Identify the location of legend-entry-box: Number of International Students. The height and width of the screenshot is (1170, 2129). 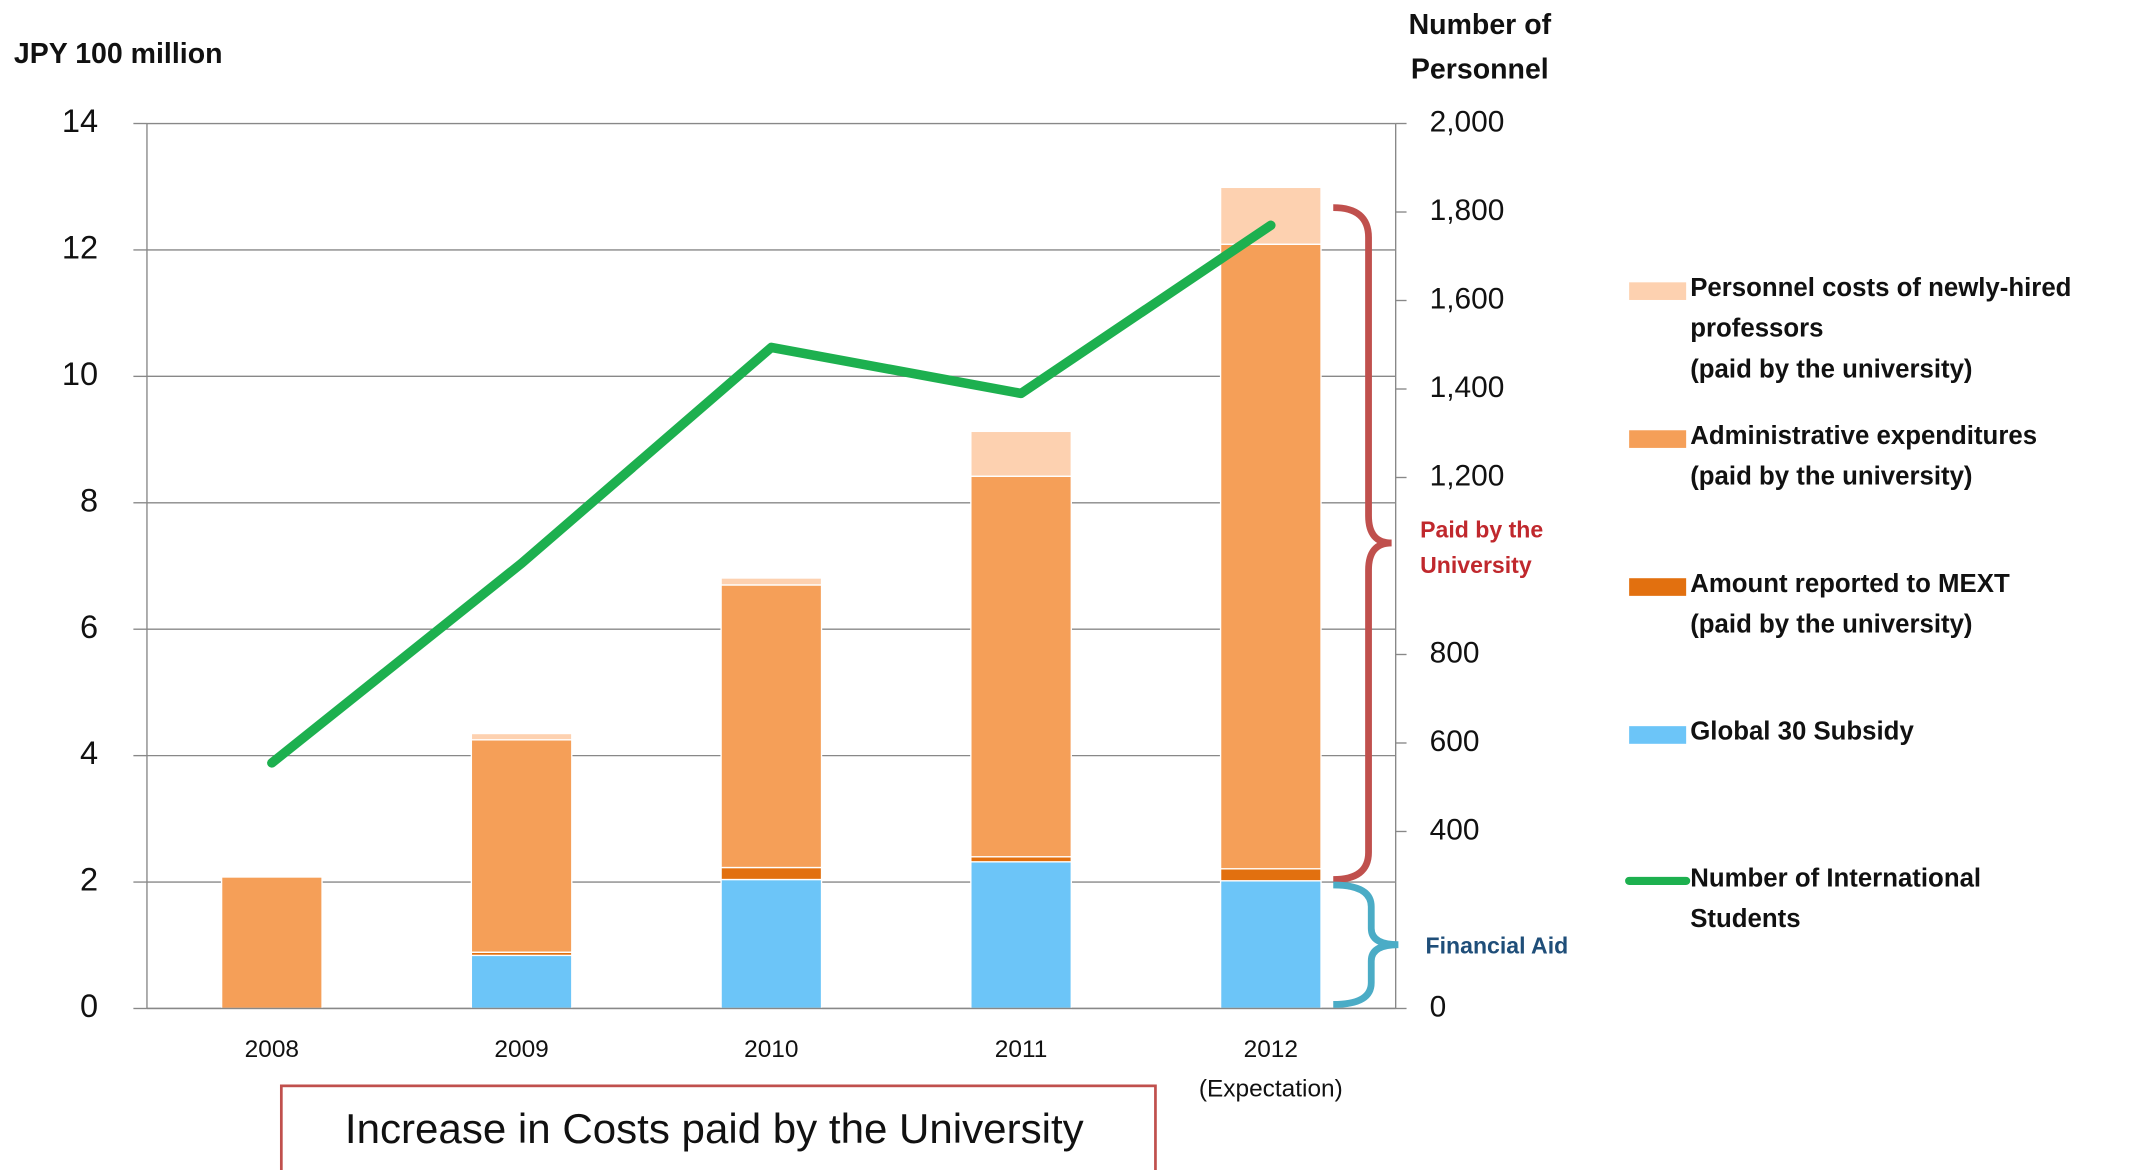
(1836, 899).